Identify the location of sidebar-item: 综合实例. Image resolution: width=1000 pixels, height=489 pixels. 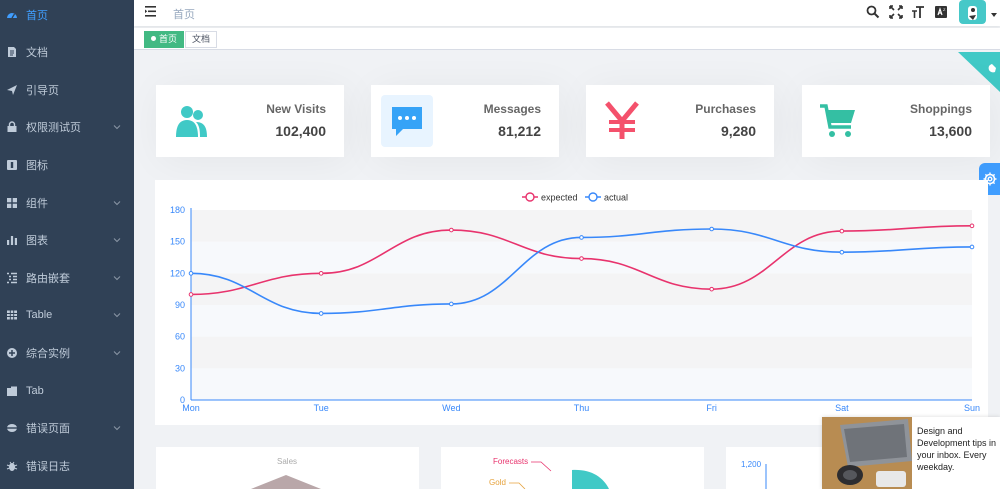
(67, 352).